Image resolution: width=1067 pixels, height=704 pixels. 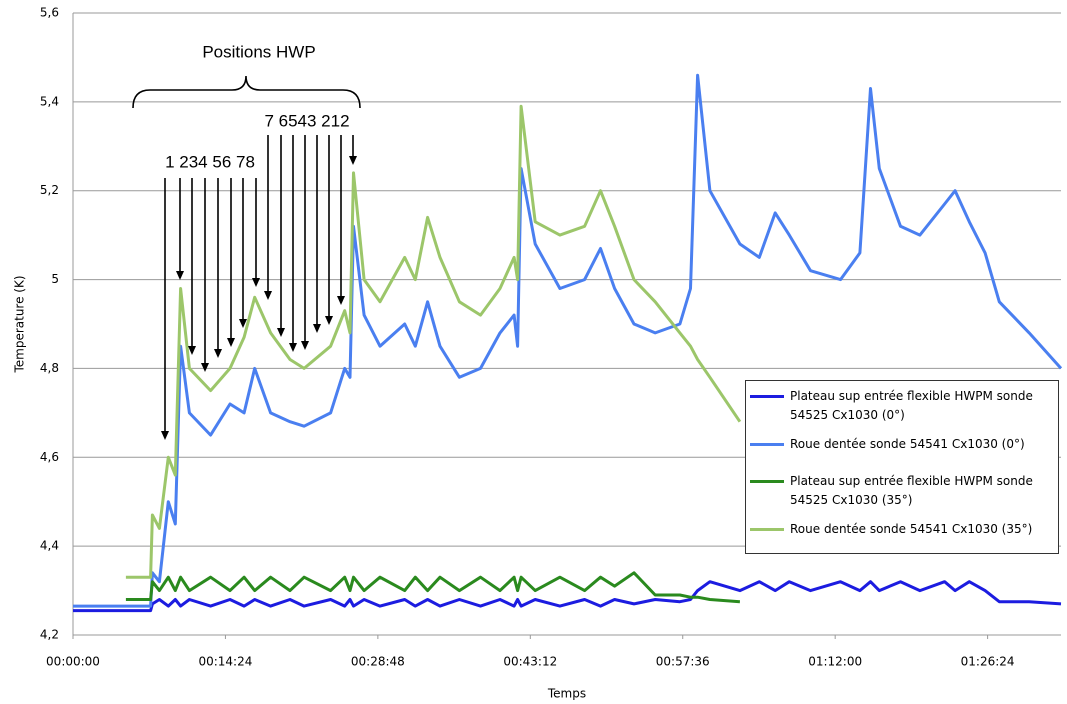 What do you see at coordinates (258, 51) in the screenshot?
I see `annotation: Positions HWP` at bounding box center [258, 51].